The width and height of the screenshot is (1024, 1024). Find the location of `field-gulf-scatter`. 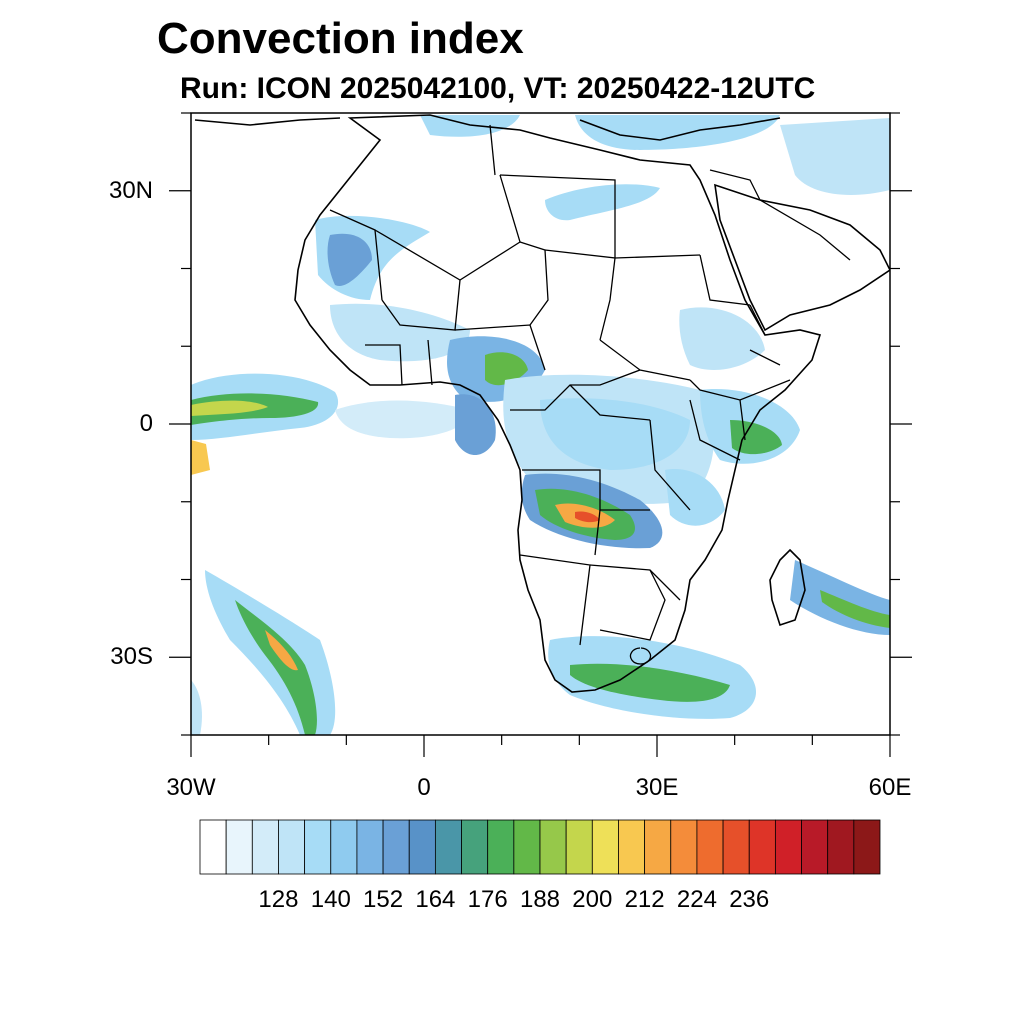

field-gulf-scatter is located at coordinates (402, 419).